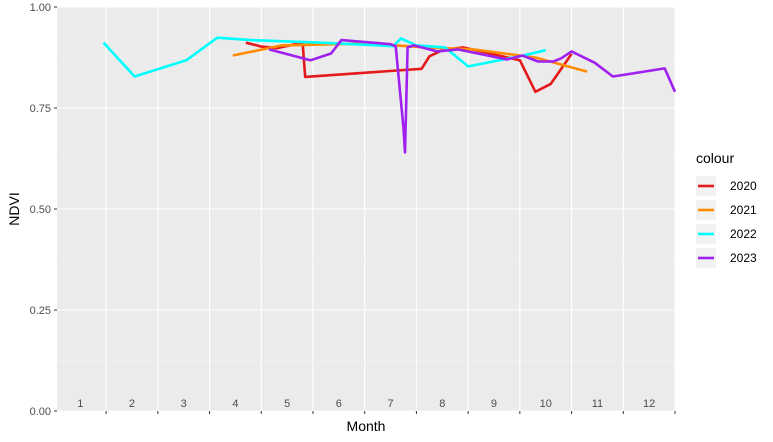 The width and height of the screenshot is (773, 442). I want to click on x-tick-label: 1, so click(80, 404).